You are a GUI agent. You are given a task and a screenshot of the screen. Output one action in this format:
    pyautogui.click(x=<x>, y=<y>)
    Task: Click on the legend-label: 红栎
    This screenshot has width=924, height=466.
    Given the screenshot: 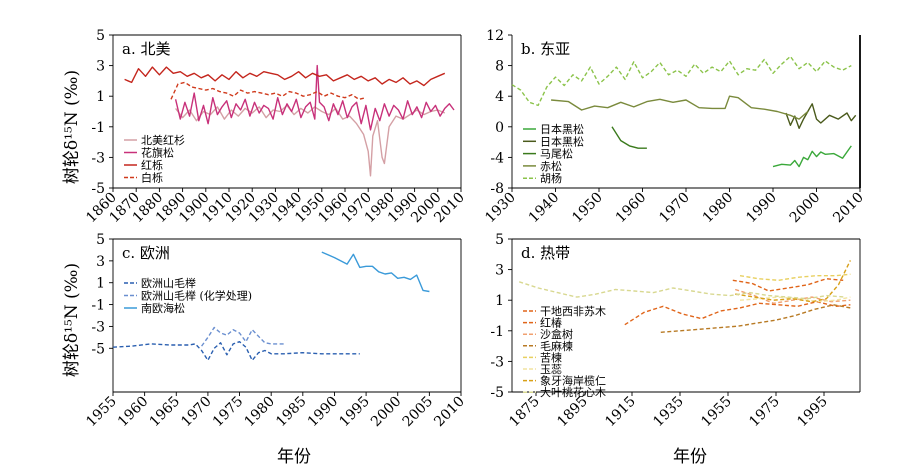 What is the action you would take?
    pyautogui.click(x=152, y=165)
    